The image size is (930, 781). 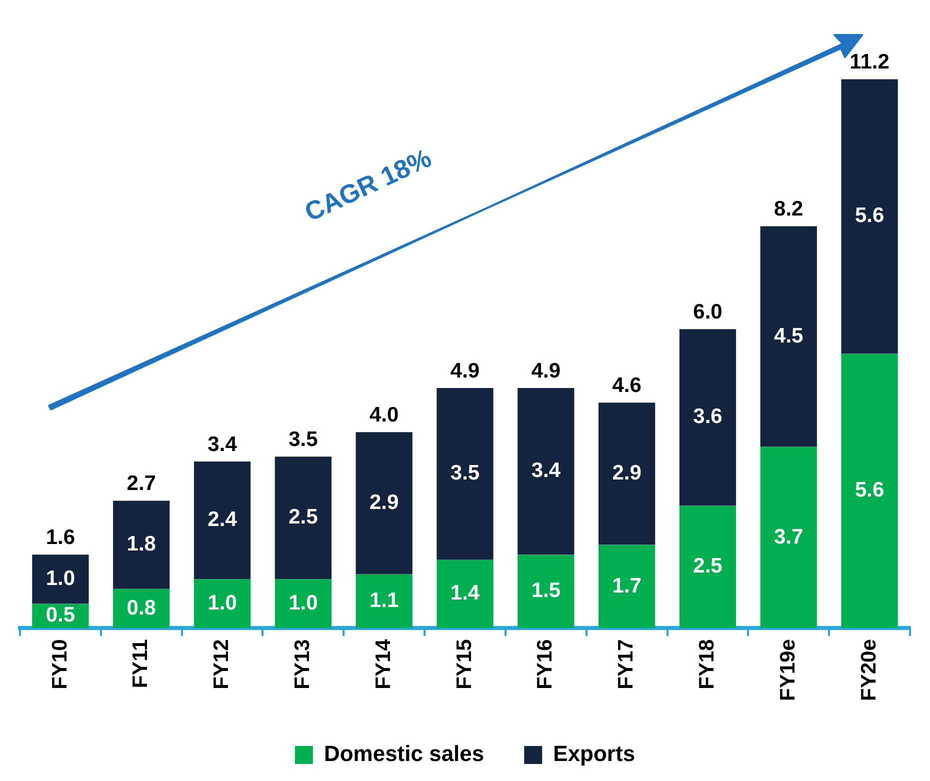 What do you see at coordinates (60, 664) in the screenshot?
I see `x-tick-label: FY10` at bounding box center [60, 664].